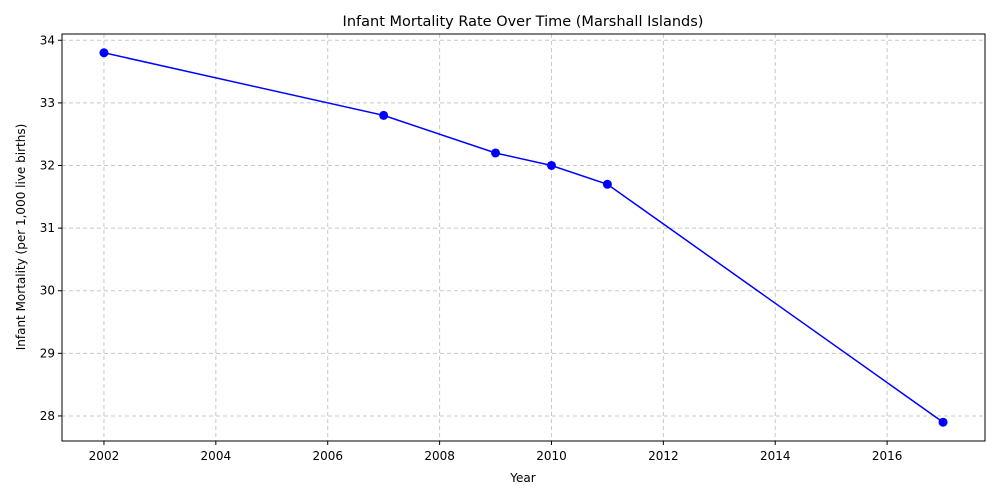 The width and height of the screenshot is (1000, 500). Describe the element at coordinates (104, 456) in the screenshot. I see `x-tick-label: 2002` at that location.